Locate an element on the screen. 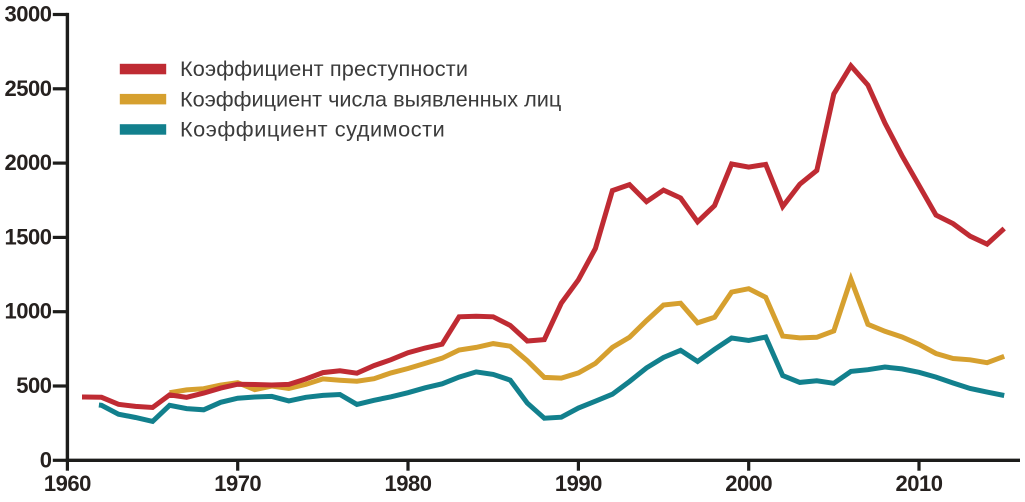 This screenshot has height=502, width=1025. svg-text: 2010 is located at coordinates (919, 483).